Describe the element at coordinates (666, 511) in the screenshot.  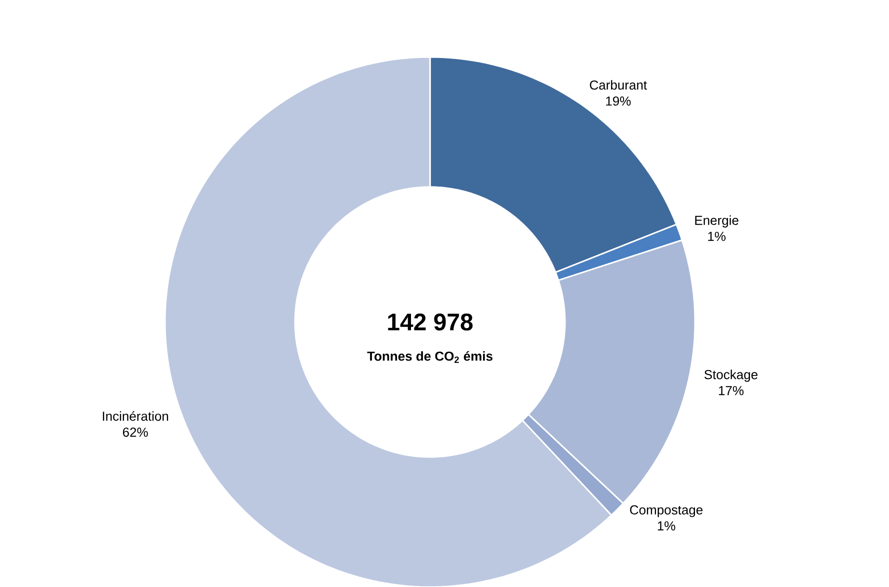
I see `slice-label: Compostage` at that location.